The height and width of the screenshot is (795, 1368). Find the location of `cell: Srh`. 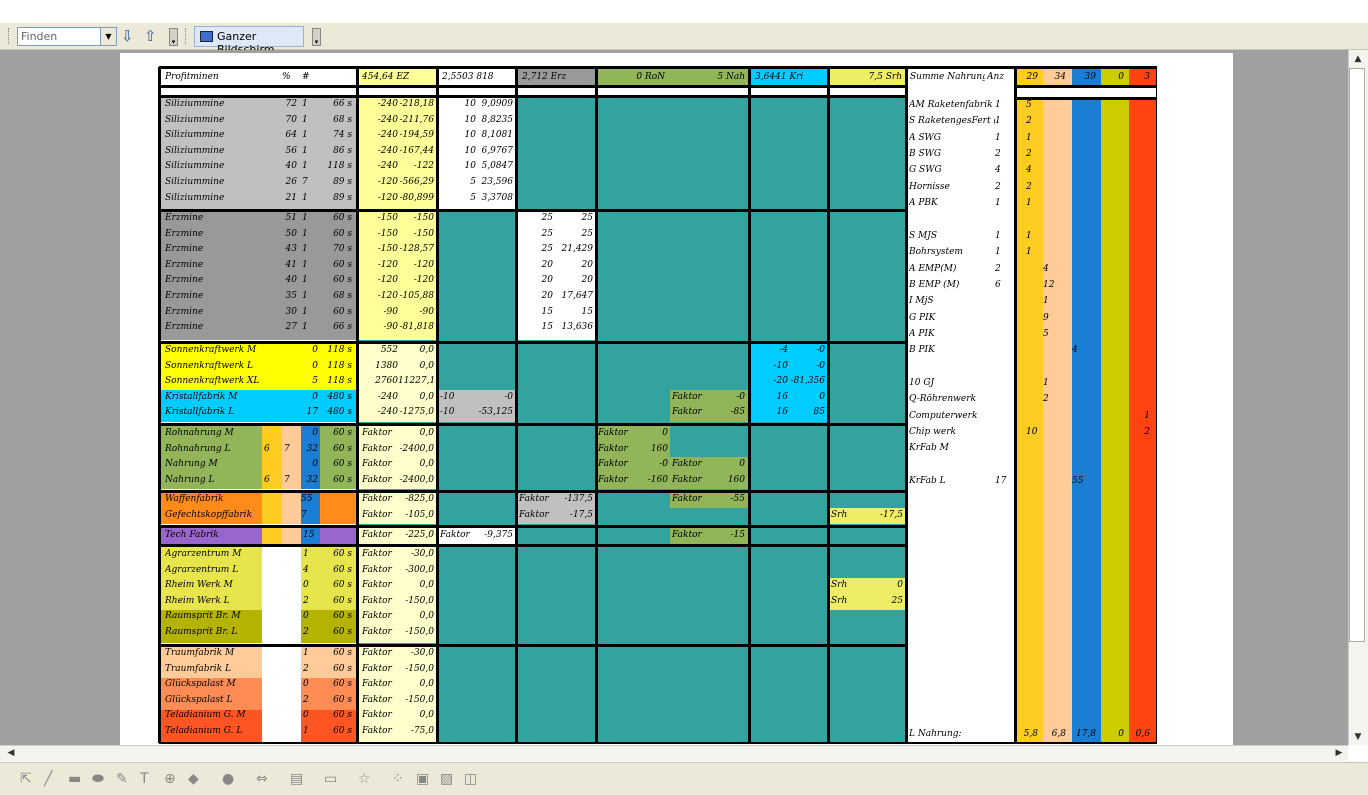

cell: Srh is located at coordinates (839, 585).